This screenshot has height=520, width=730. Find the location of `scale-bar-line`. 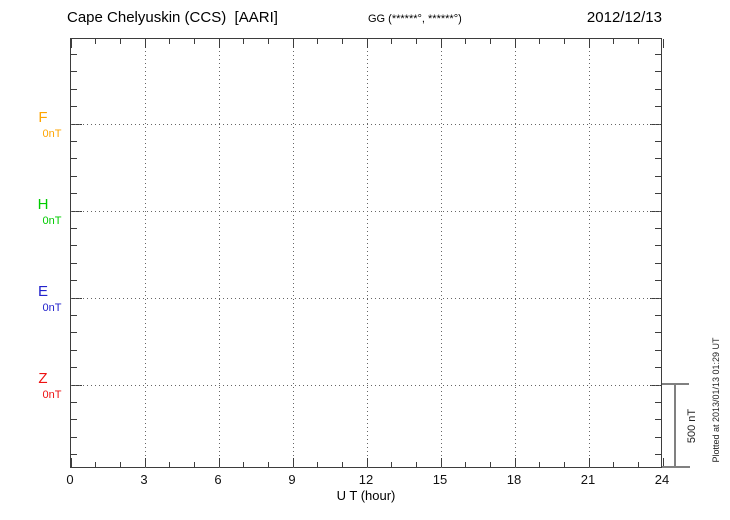

scale-bar-line is located at coordinates (675, 426).